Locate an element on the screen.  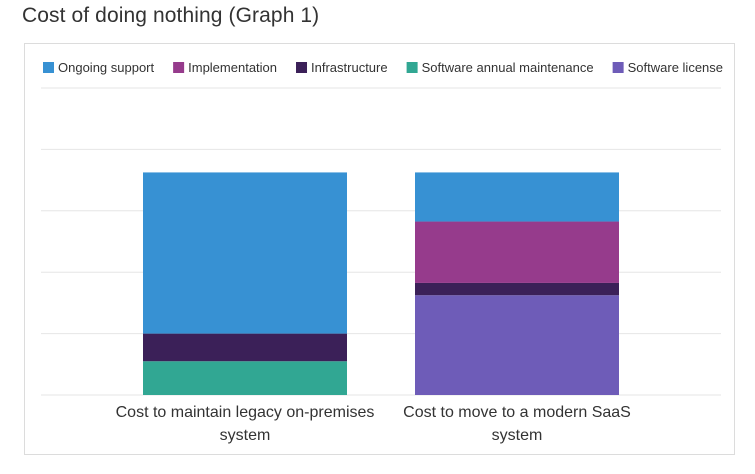
page-title: Cost of doing nothing (Graph 1) is located at coordinates (171, 15).